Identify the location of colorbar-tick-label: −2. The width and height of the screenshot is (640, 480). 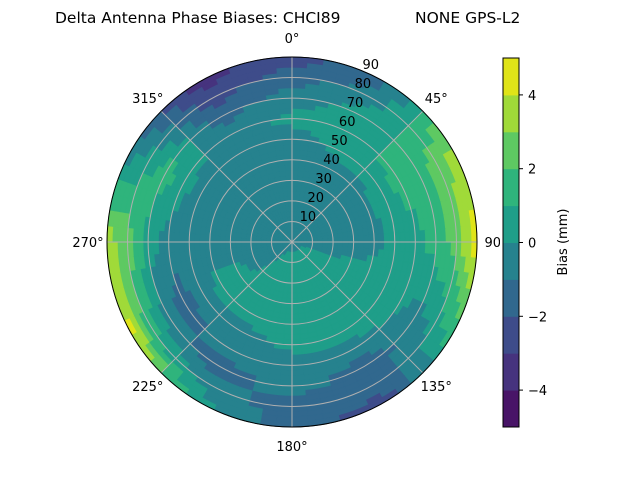
(537, 317).